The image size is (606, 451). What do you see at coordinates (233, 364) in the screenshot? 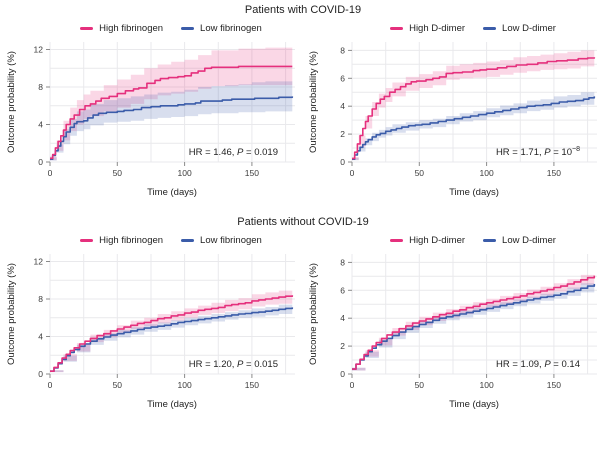
I see `hr-annotation: HR = 1.20, P = 0.015` at bounding box center [233, 364].